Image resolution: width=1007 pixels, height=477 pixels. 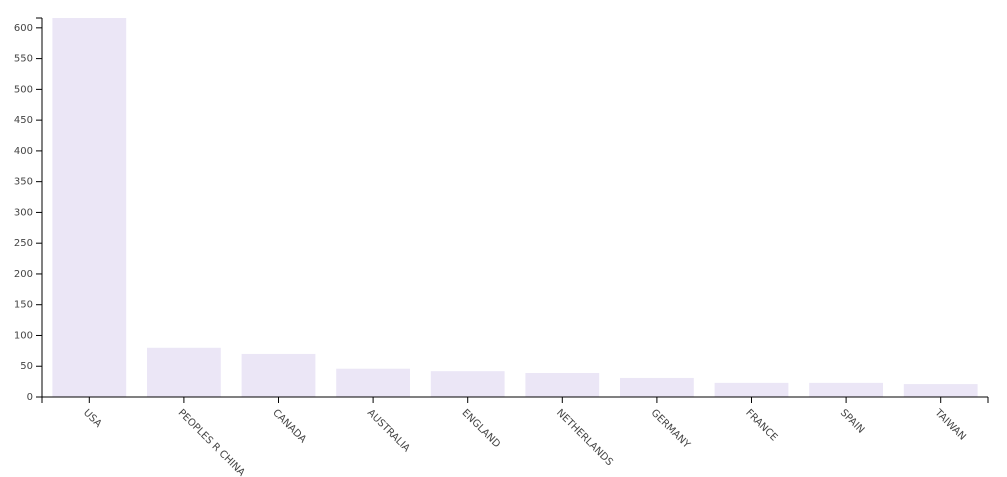 What do you see at coordinates (92, 418) in the screenshot?
I see `x-tick-label: USA` at bounding box center [92, 418].